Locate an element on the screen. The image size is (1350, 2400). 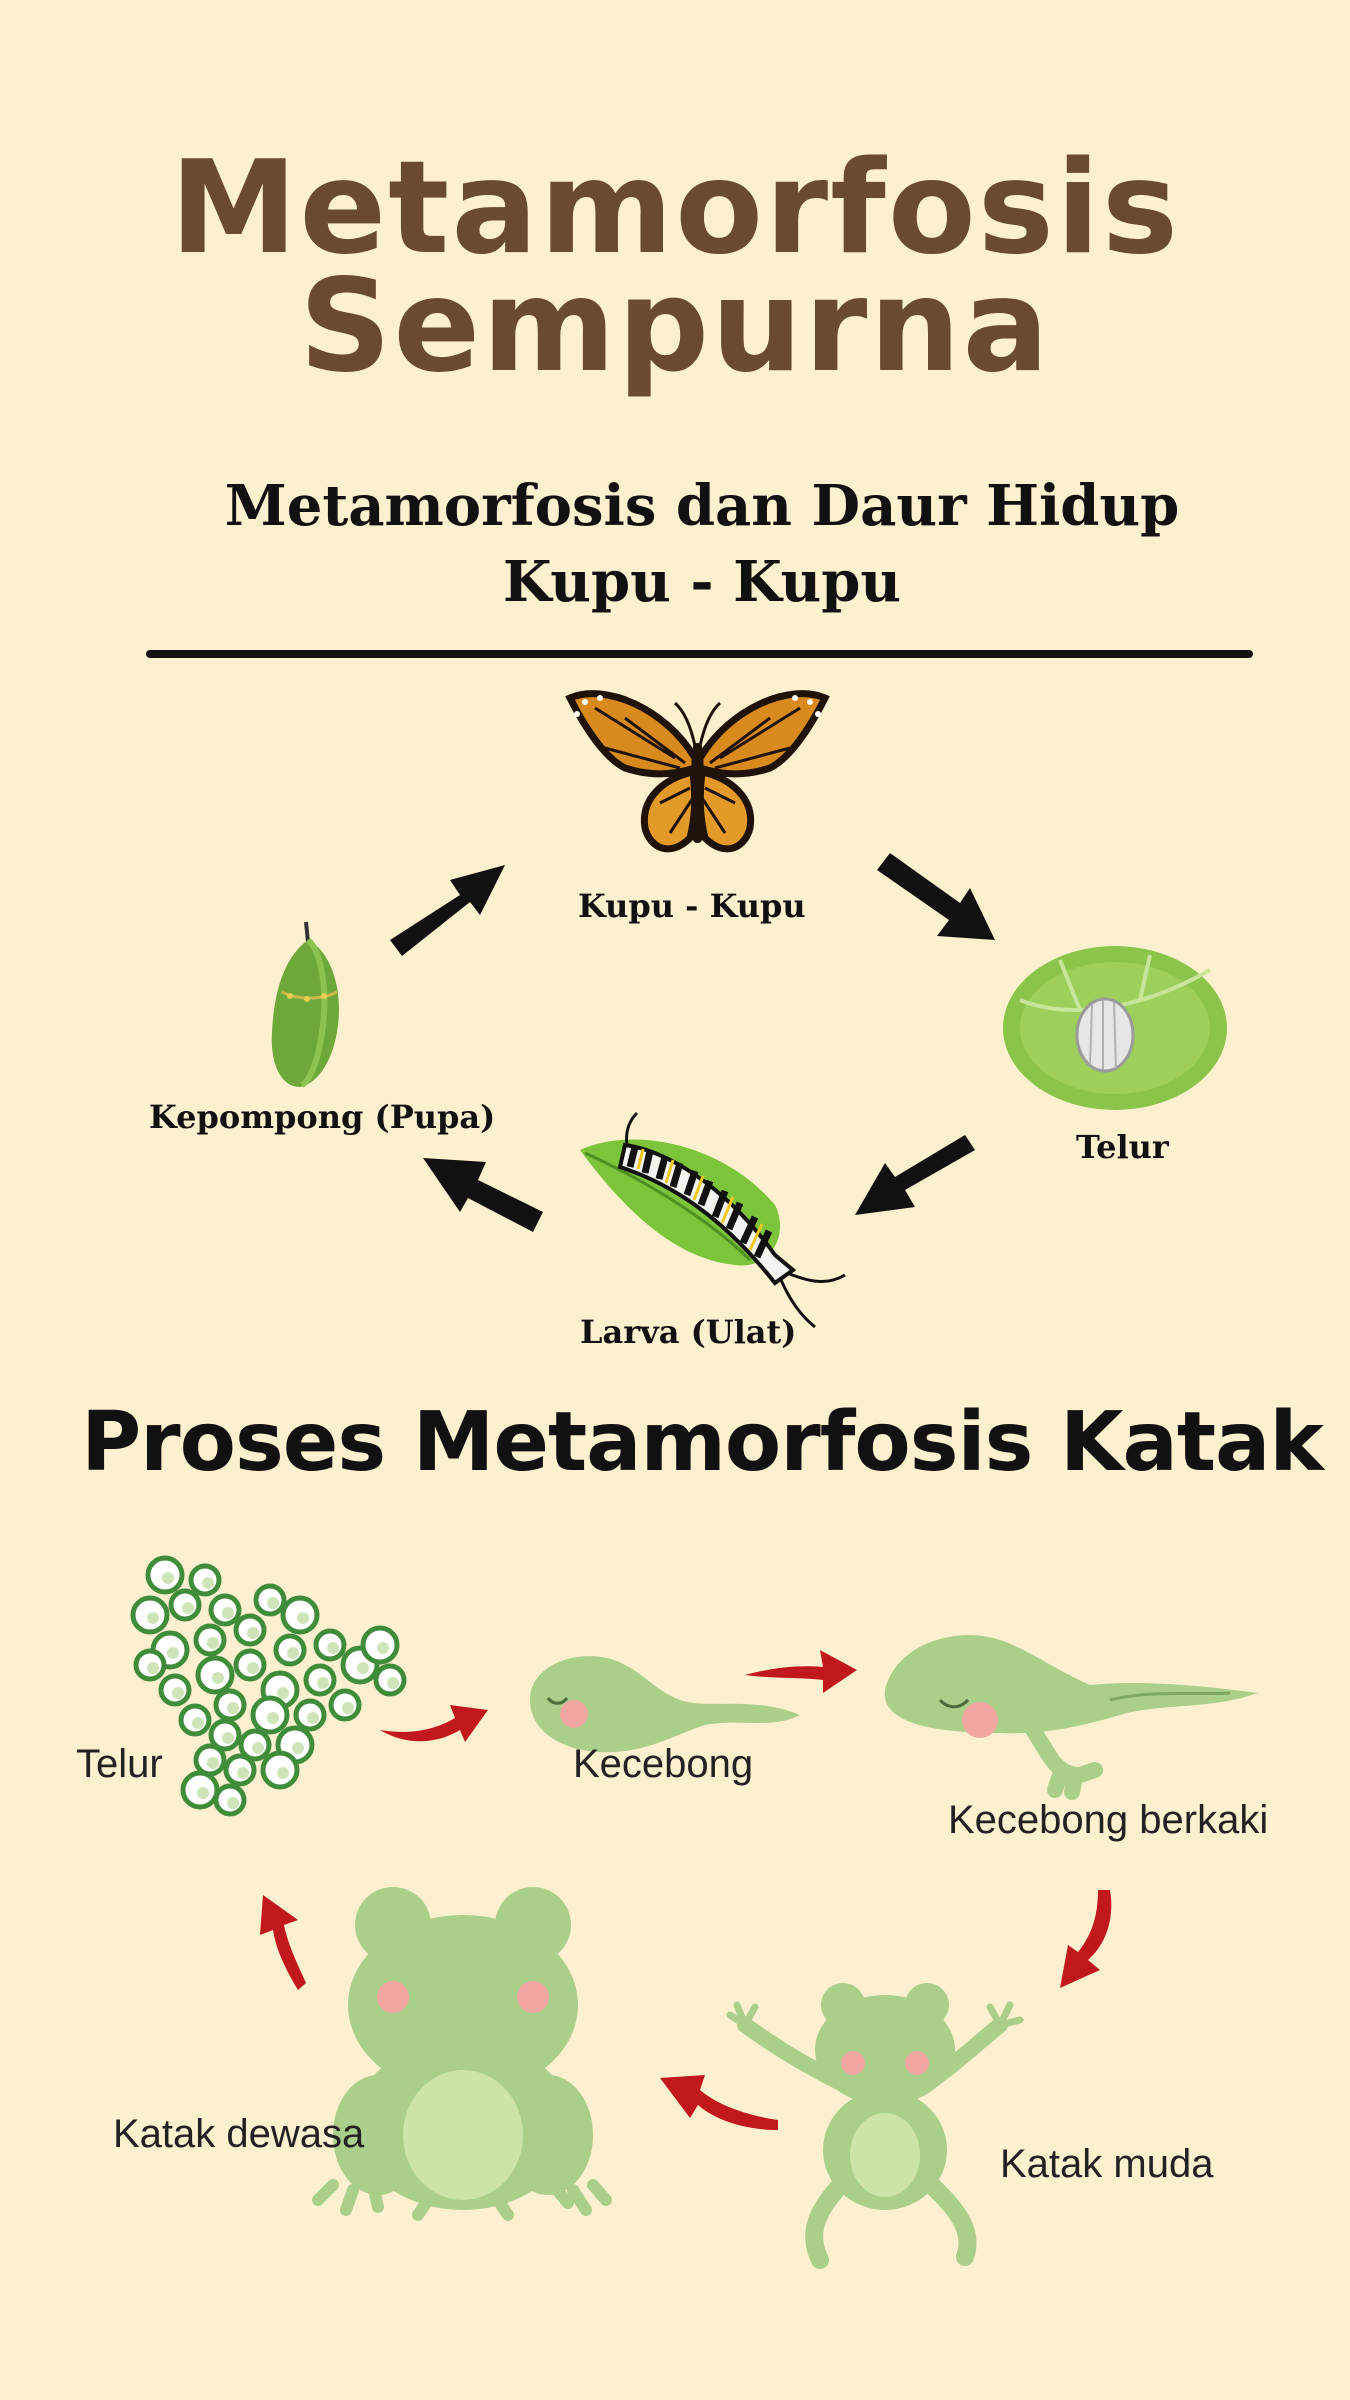
arrow-adult-to-egg-icon is located at coordinates (283, 1942).